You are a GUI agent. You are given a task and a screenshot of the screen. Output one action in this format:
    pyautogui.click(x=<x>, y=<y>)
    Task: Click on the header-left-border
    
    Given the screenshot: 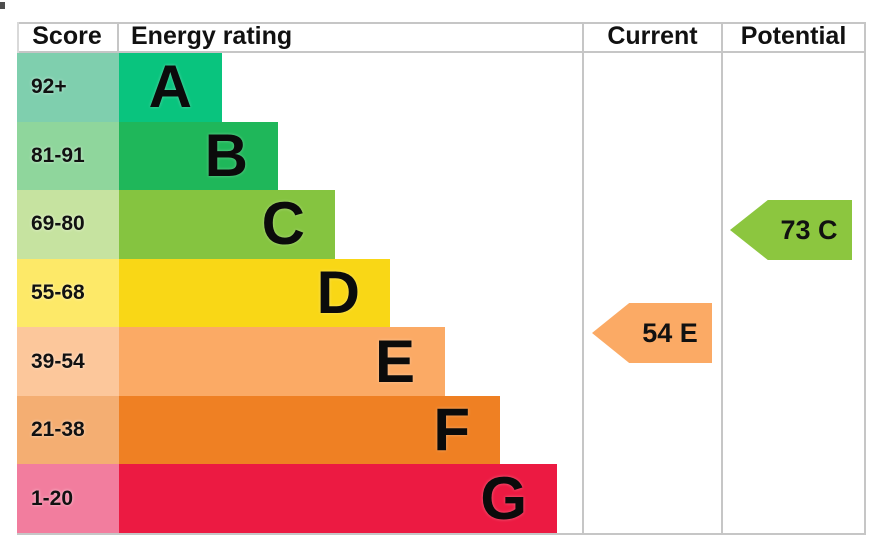 What is the action you would take?
    pyautogui.click(x=18, y=37)
    